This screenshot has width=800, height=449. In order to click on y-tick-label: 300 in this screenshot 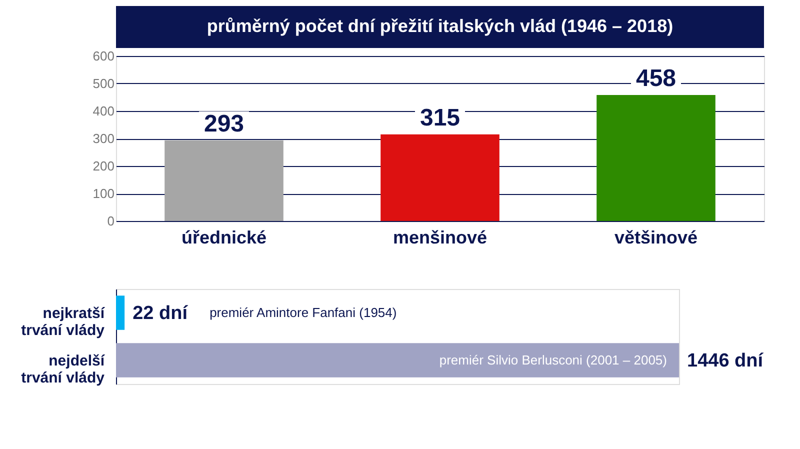, I will do `click(103, 138)`.